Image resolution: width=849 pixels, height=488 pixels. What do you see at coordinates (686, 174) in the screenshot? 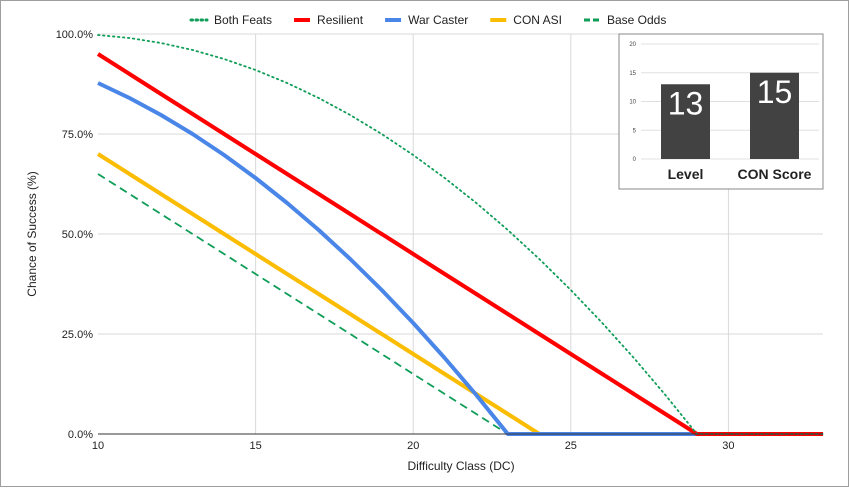
I see `inset-category-label: Level` at bounding box center [686, 174].